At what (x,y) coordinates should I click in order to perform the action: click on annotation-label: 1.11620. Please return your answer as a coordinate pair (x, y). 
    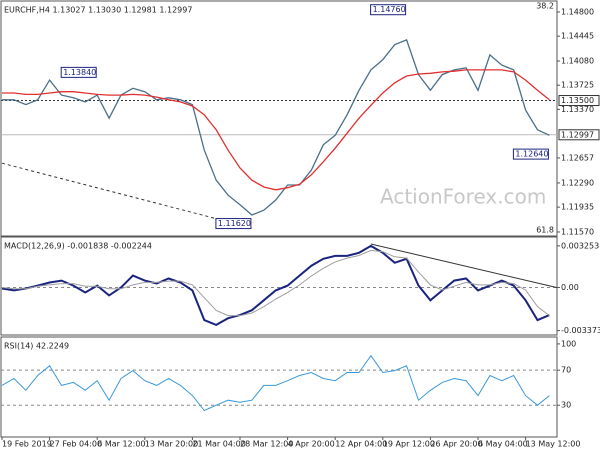
    Looking at the image, I should click on (234, 223).